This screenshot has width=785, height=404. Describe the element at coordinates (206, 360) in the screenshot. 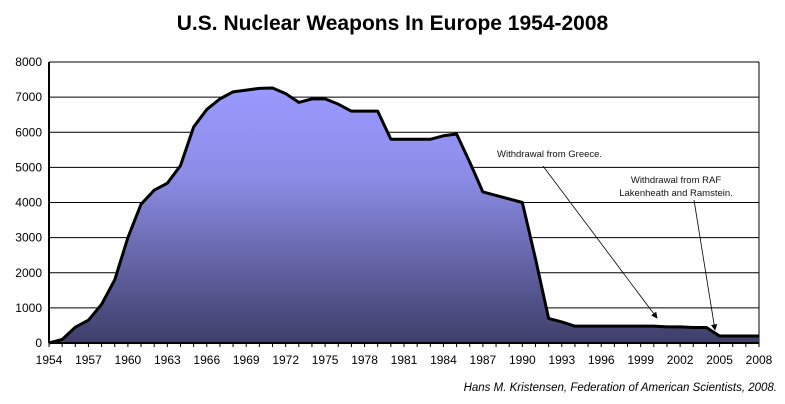

I see `x-tick-label: 1966` at that location.